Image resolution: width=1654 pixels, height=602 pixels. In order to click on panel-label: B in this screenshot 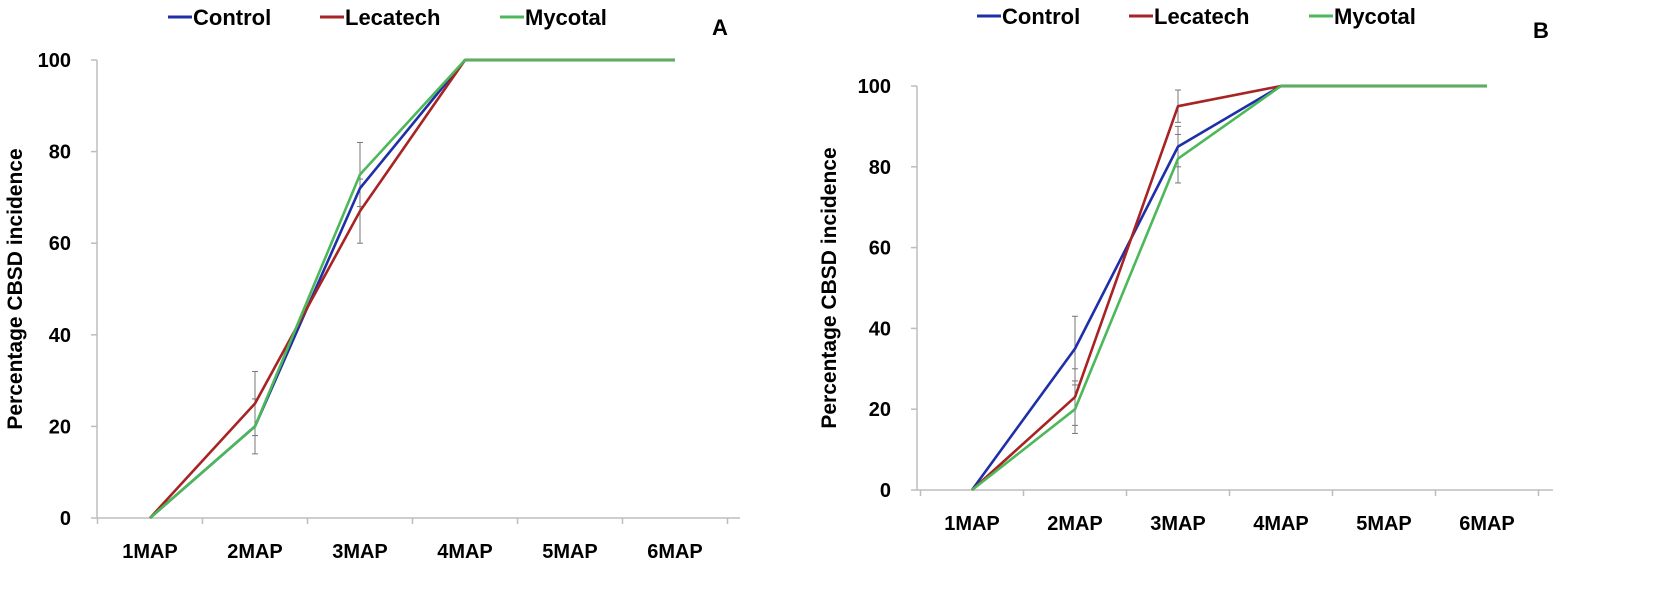, I will do `click(1541, 30)`.